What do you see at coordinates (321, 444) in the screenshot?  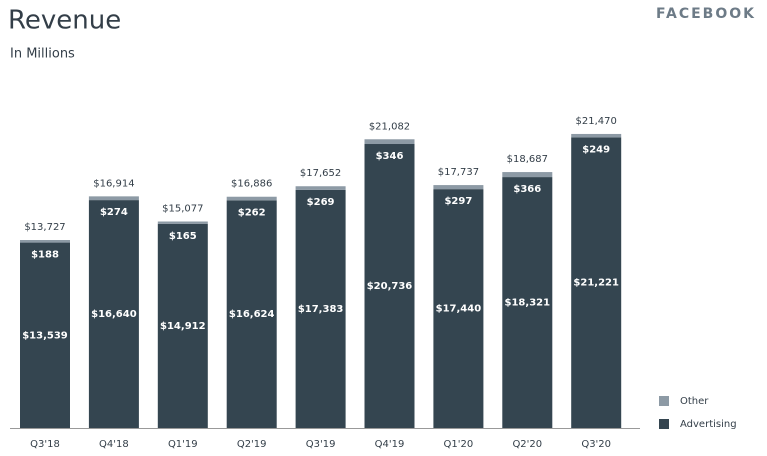 I see `x-tick-label: Q3'19` at bounding box center [321, 444].